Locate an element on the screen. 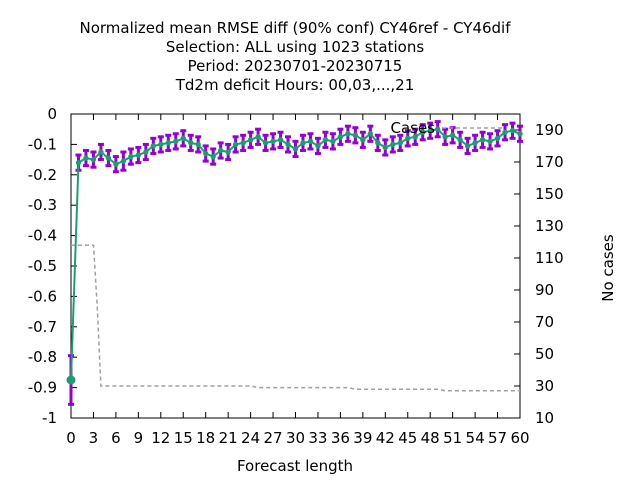 The width and height of the screenshot is (640, 484). x-tick-label: 42 is located at coordinates (385, 438).